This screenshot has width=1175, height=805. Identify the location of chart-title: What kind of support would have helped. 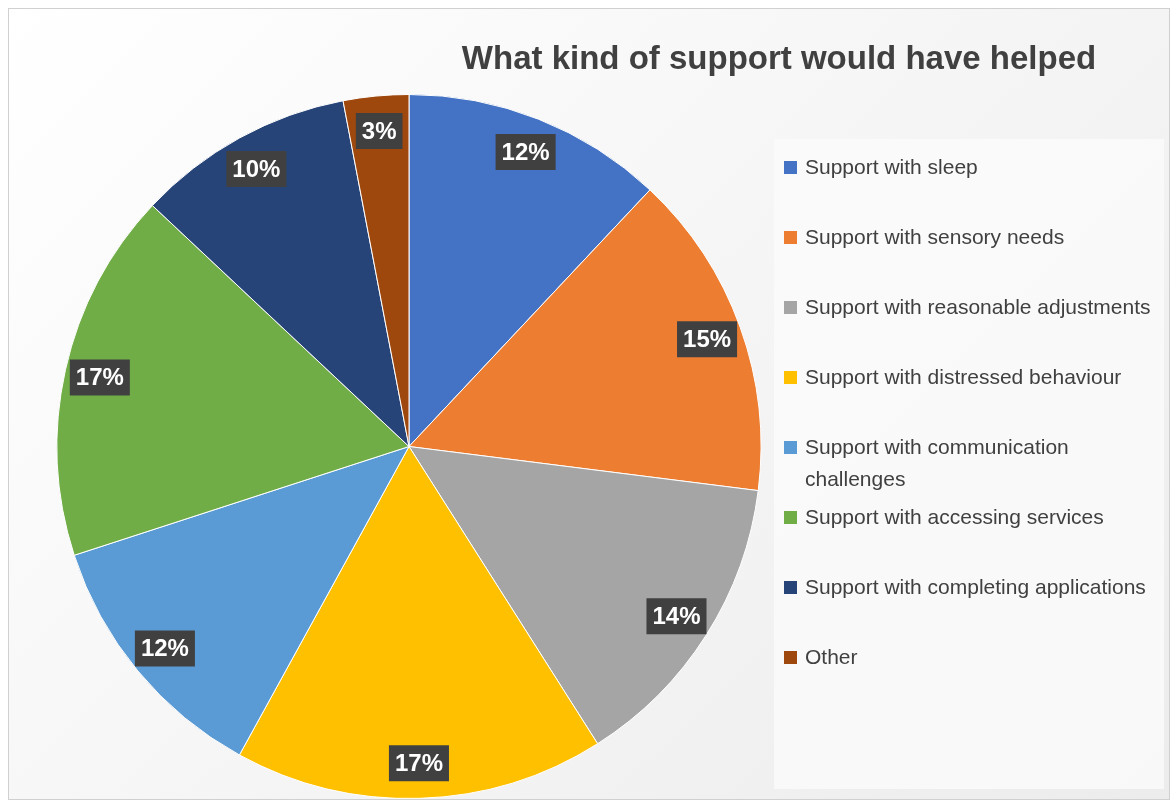
(779, 58).